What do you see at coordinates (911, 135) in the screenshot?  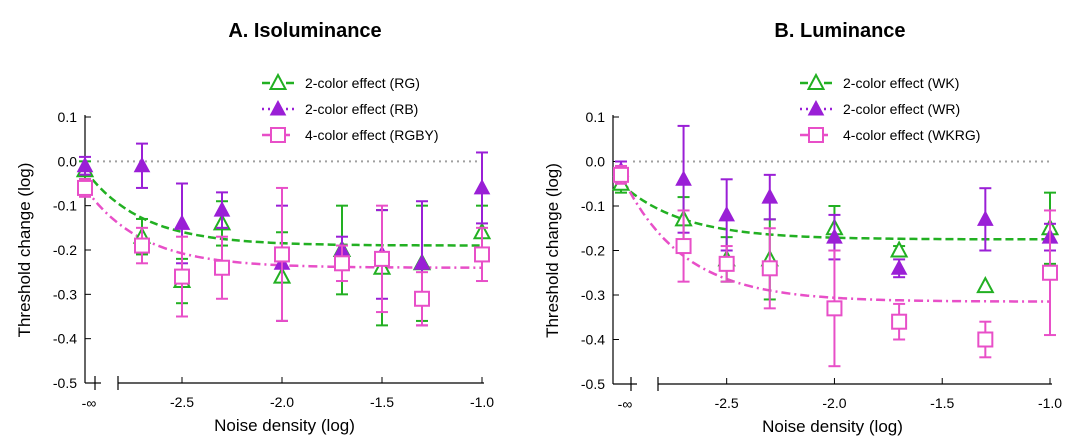 I see `legend-label: 4-color effect (WKRG)` at bounding box center [911, 135].